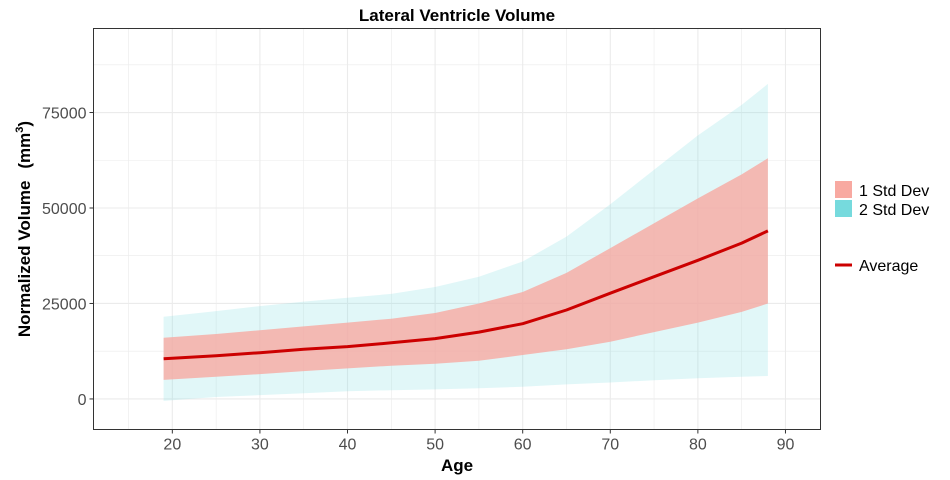 This screenshot has width=950, height=480. I want to click on legend-label-1-std-dev: 1 Std Dev, so click(894, 191).